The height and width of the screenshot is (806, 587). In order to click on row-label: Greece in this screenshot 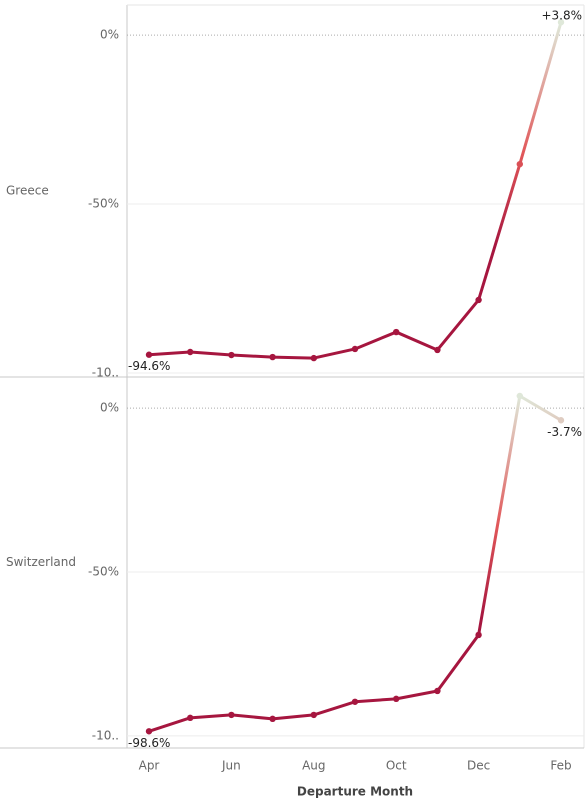, I will do `click(27, 191)`.